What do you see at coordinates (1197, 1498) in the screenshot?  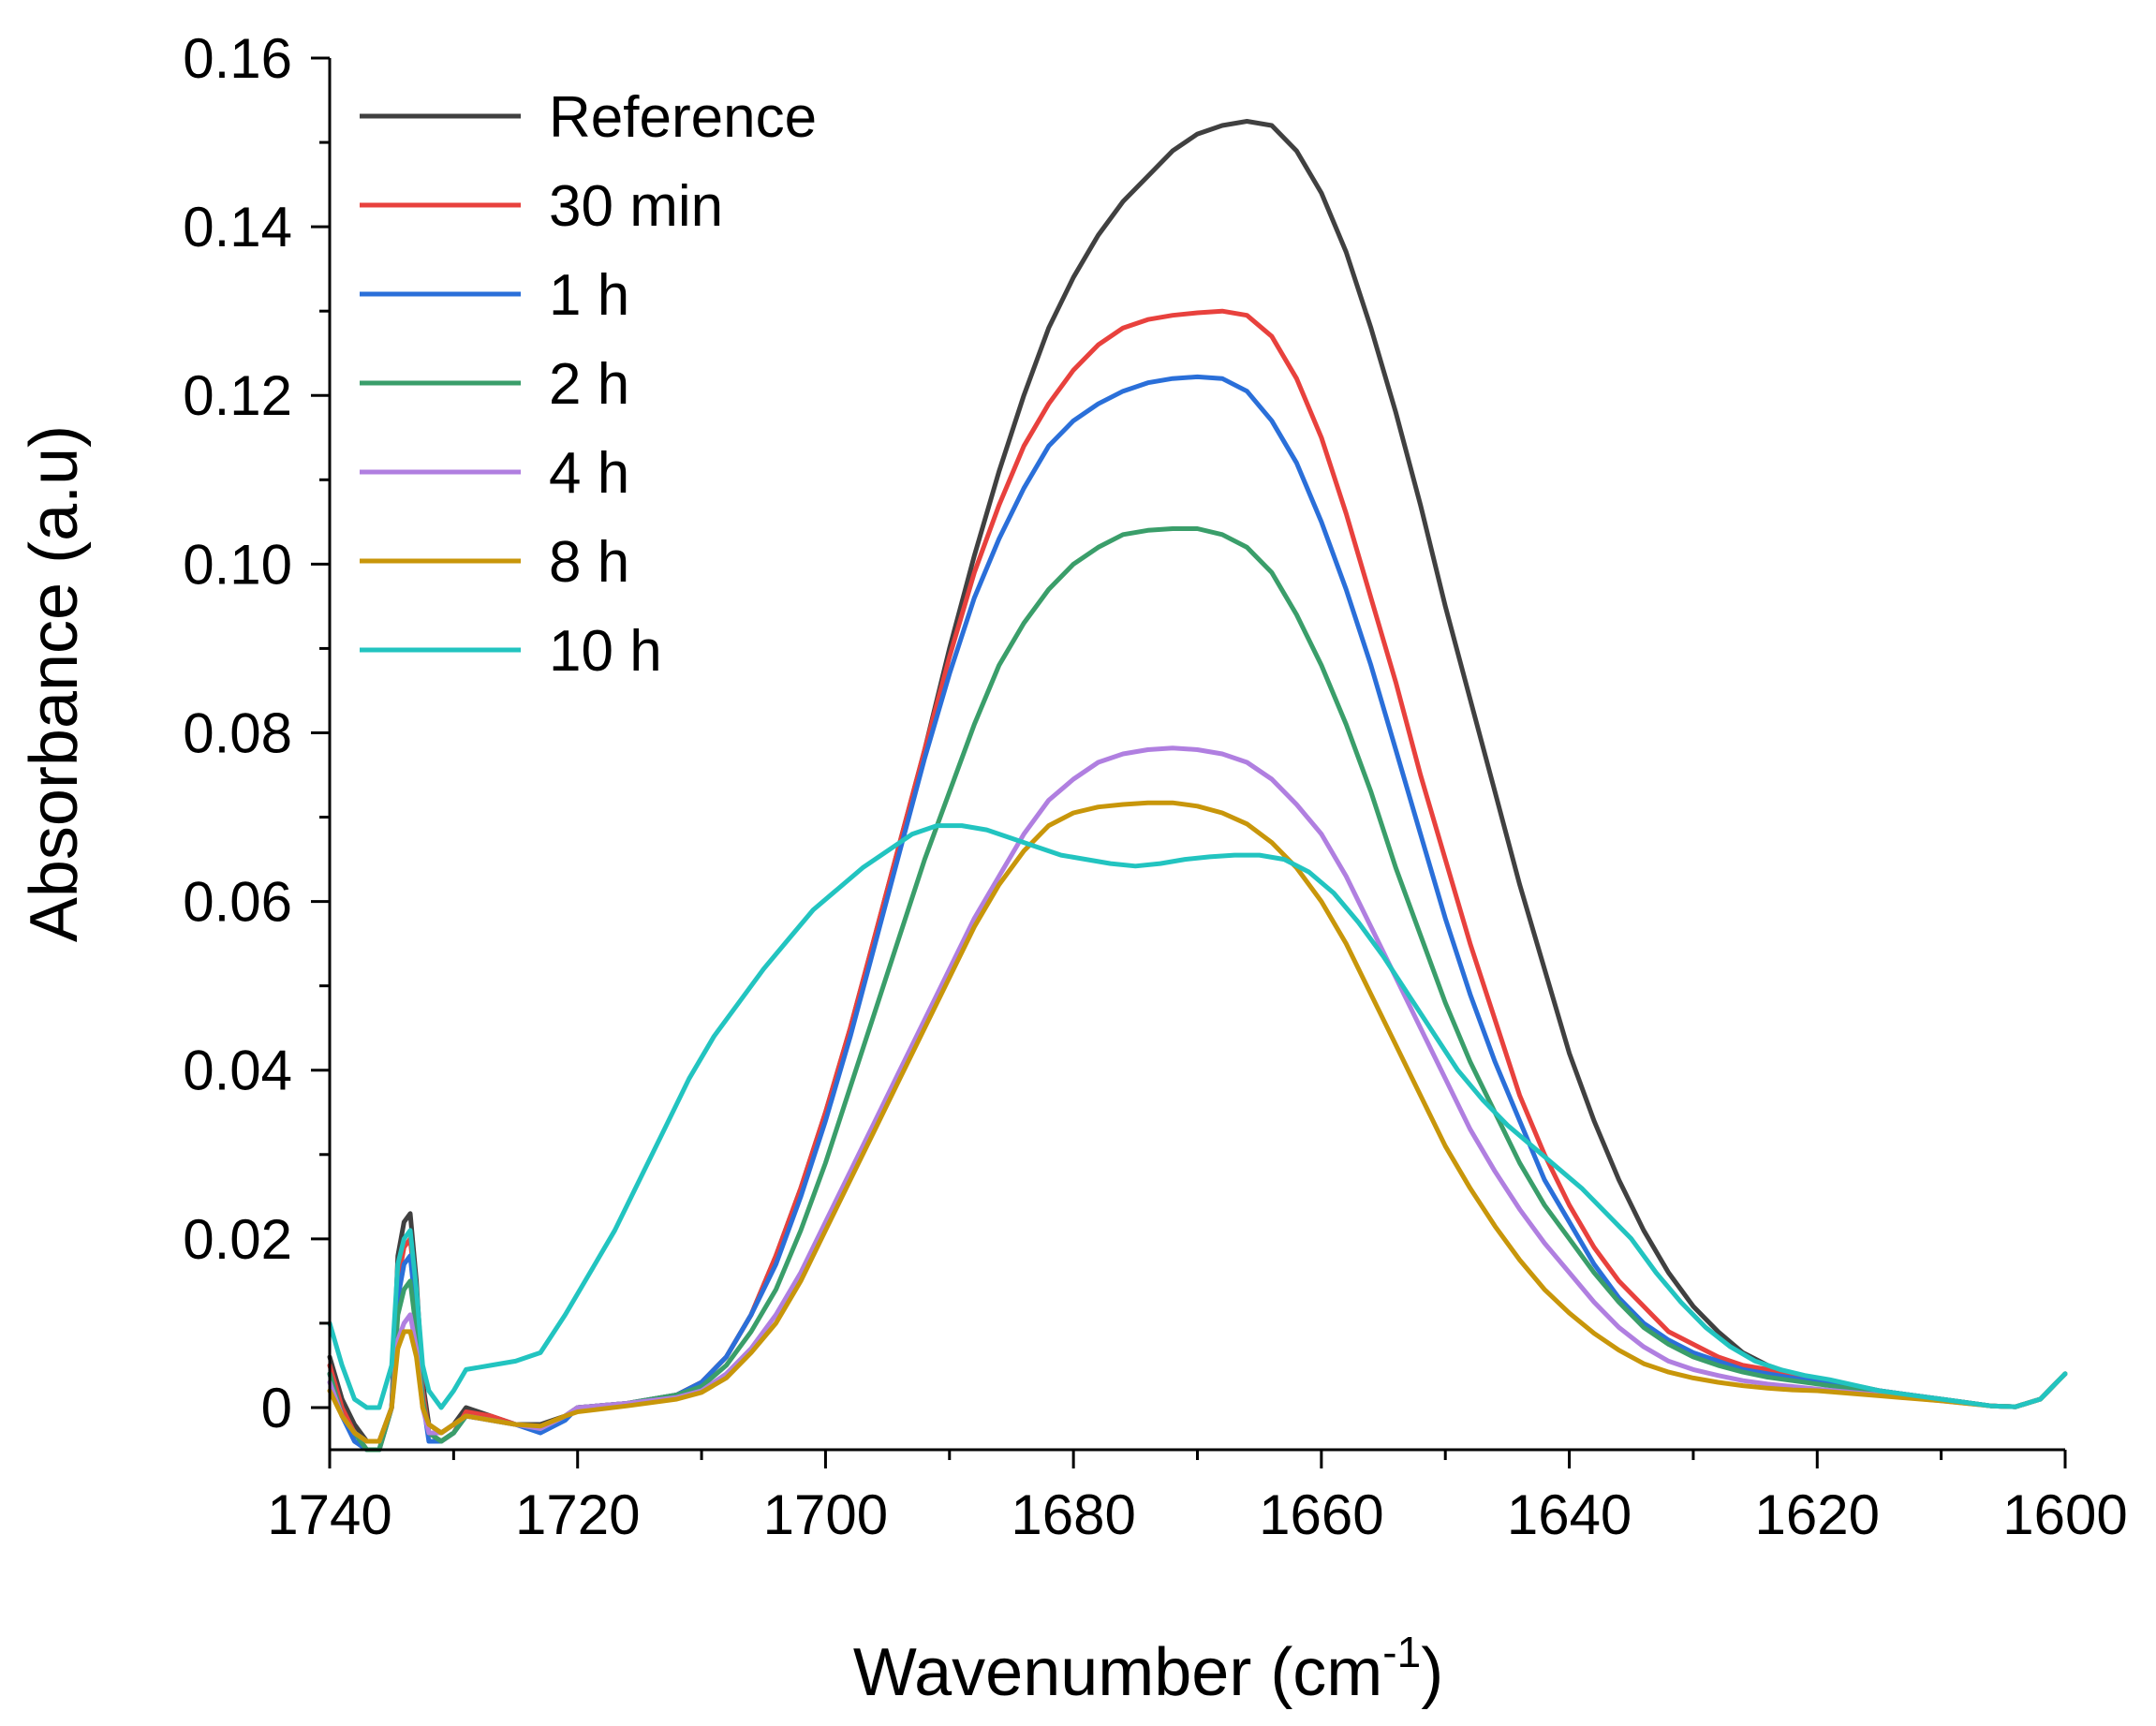 I see `x-ticks: 1740 1720 1700 1680 1660 1640 1620 1600` at bounding box center [1197, 1498].